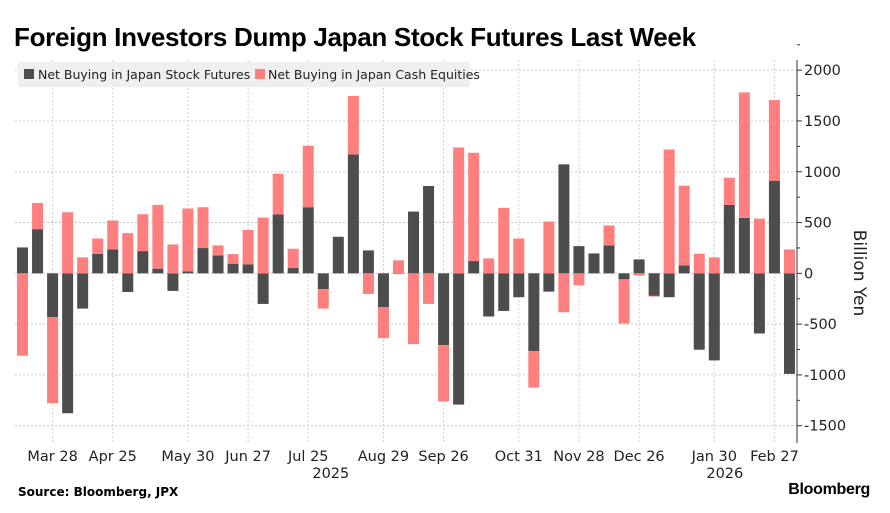 The height and width of the screenshot is (513, 890). I want to click on y-tick-label: 500, so click(818, 224).